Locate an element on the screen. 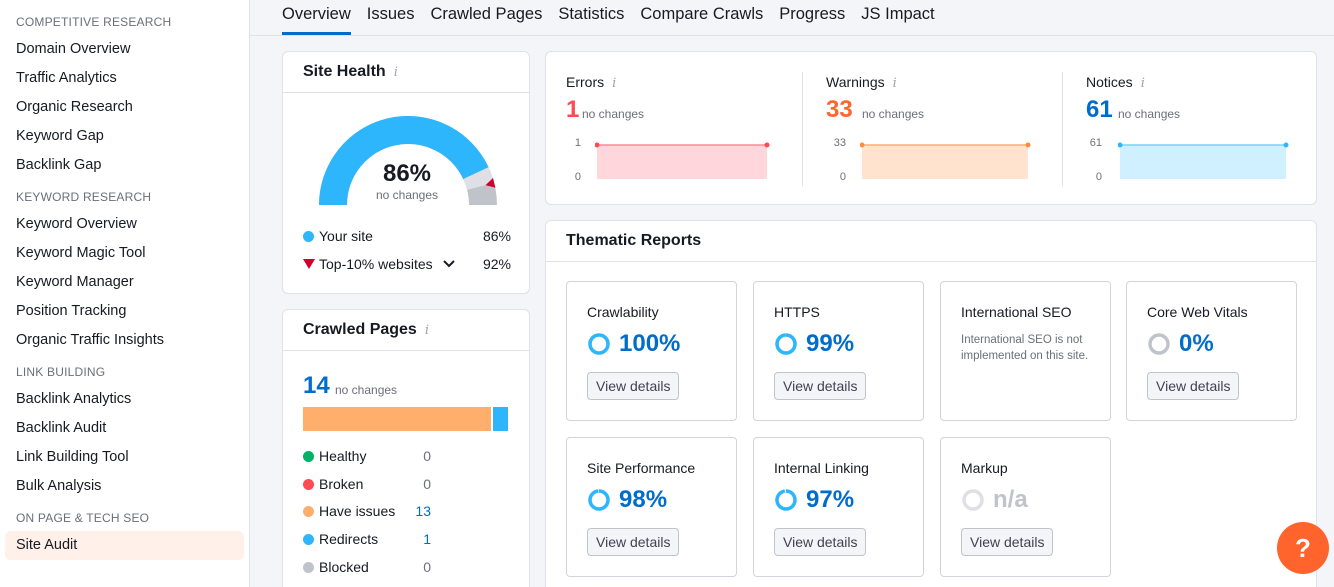  thematic-card-value-wrap: 97% is located at coordinates (814, 500).